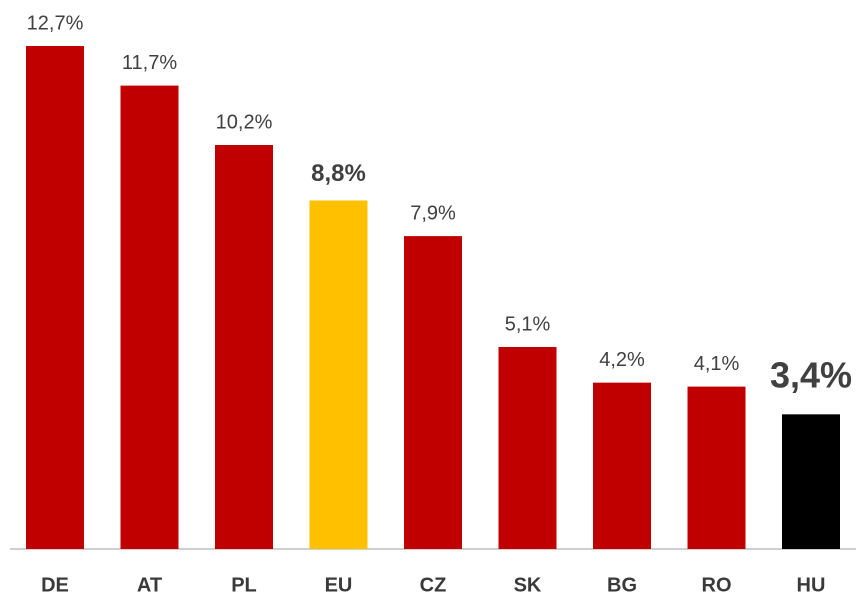 The width and height of the screenshot is (856, 599). What do you see at coordinates (622, 585) in the screenshot?
I see `x-tick-label: BG` at bounding box center [622, 585].